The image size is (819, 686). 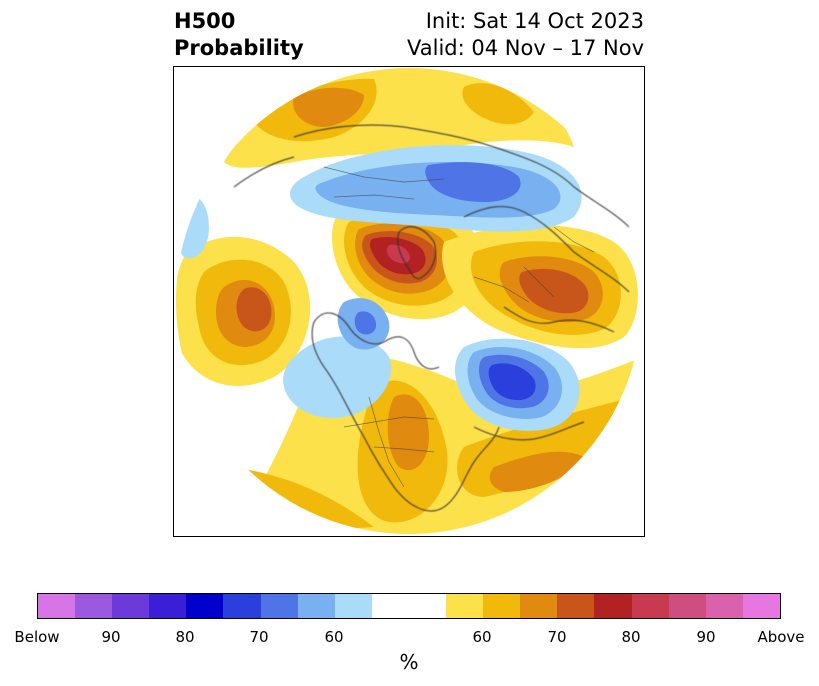 What do you see at coordinates (525, 48) in the screenshot?
I see `valid-range-label: Valid: 04 Nov – 17 Nov` at bounding box center [525, 48].